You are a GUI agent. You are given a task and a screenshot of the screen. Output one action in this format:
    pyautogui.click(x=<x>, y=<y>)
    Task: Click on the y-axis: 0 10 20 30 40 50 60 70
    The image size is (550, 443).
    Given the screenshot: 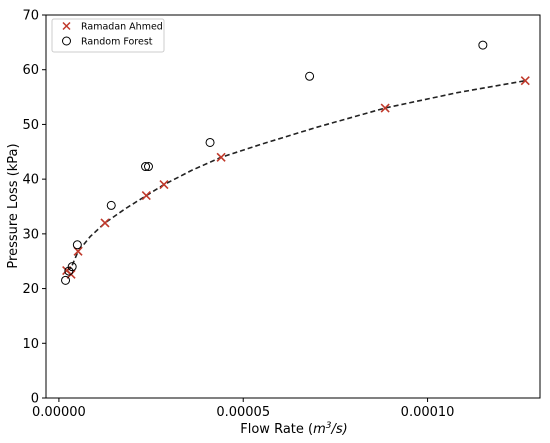 What is the action you would take?
    pyautogui.click(x=34, y=208)
    